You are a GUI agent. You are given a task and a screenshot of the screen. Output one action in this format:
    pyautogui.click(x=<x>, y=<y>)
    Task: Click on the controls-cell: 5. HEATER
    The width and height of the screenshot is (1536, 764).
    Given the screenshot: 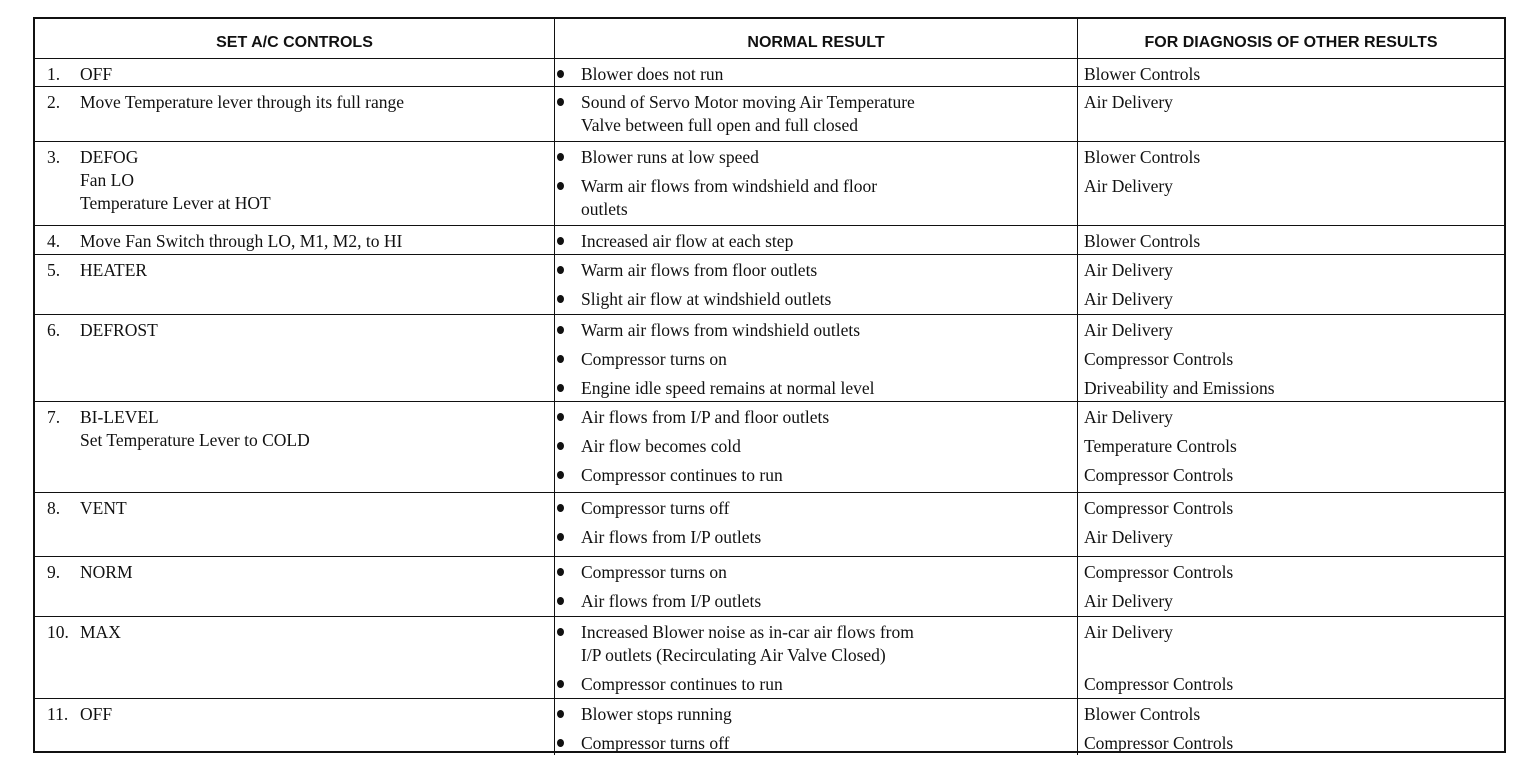 What is the action you would take?
    pyautogui.click(x=295, y=284)
    